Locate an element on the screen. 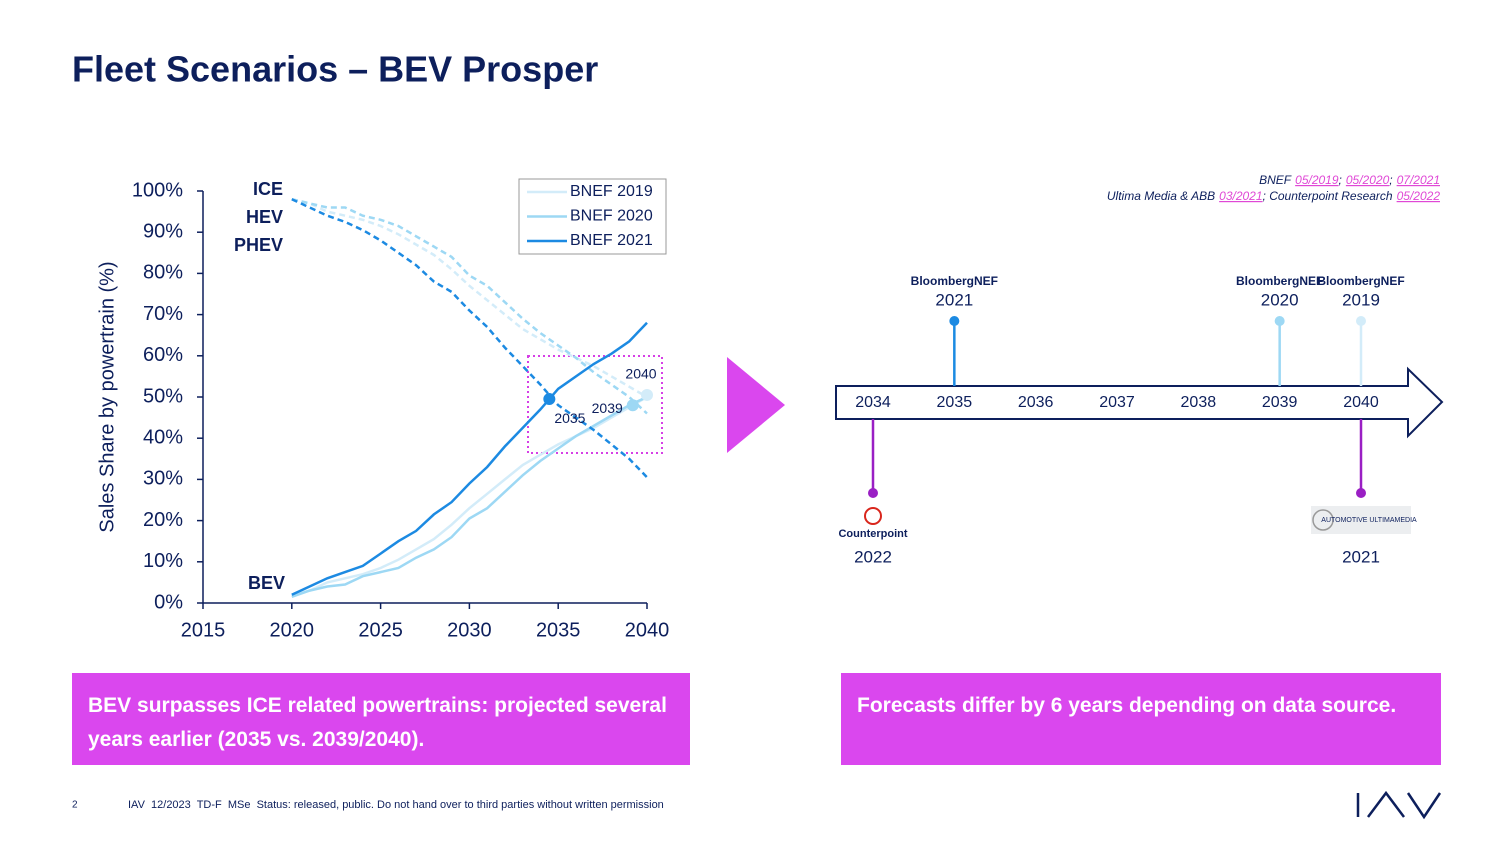 The height and width of the screenshot is (850, 1512). source-text: ; Counterpoint Research is located at coordinates (1328, 196).